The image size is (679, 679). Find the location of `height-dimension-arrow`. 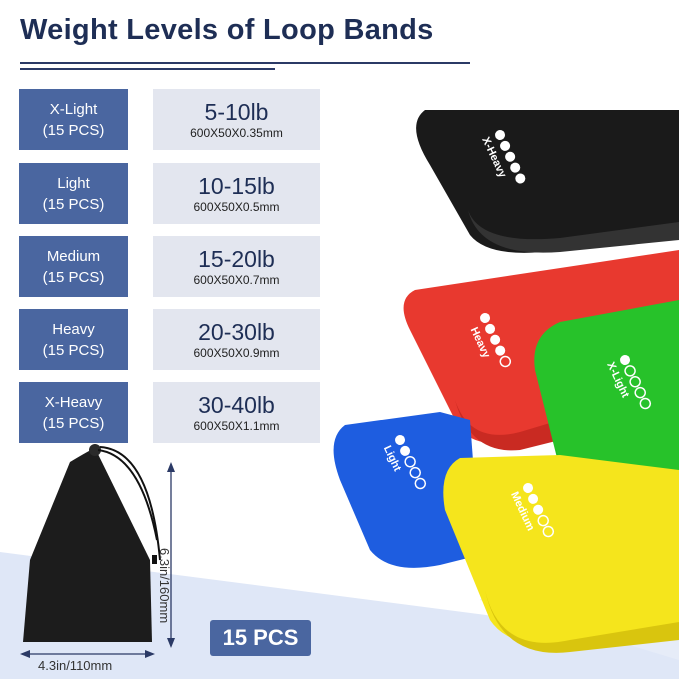

height-dimension-arrow is located at coordinates (171, 555).